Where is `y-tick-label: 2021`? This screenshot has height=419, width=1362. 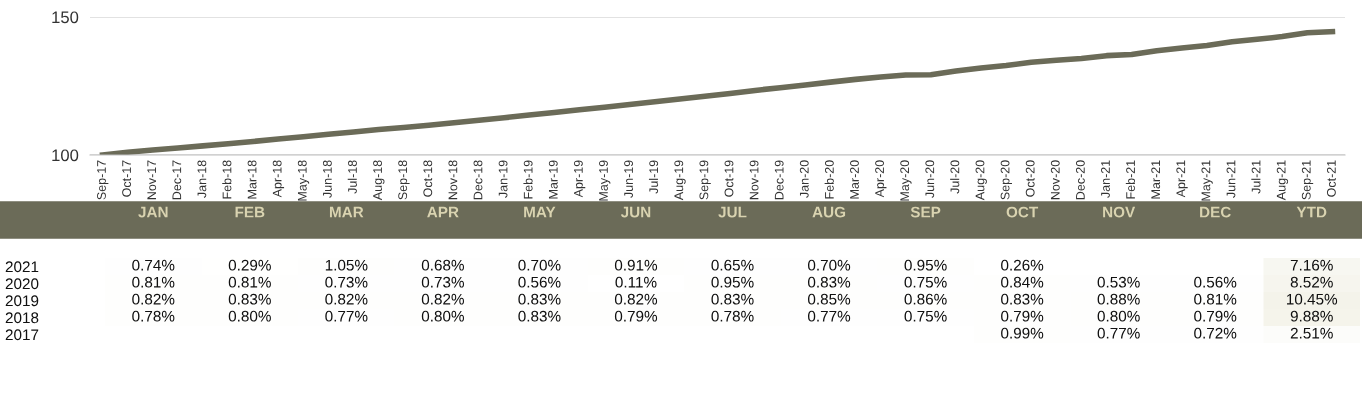 y-tick-label: 2021 is located at coordinates (22, 267).